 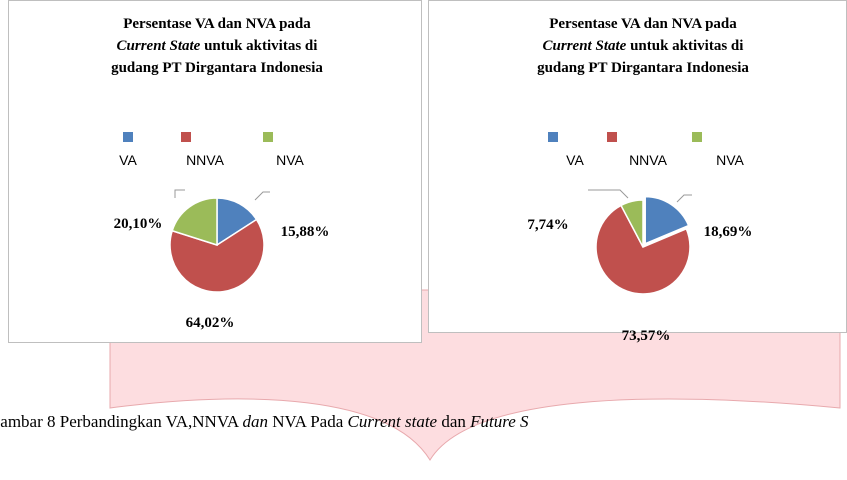 I want to click on caption-part: Gambar 8 Perbandingkan VA,NNVA, so click(x=121, y=421).